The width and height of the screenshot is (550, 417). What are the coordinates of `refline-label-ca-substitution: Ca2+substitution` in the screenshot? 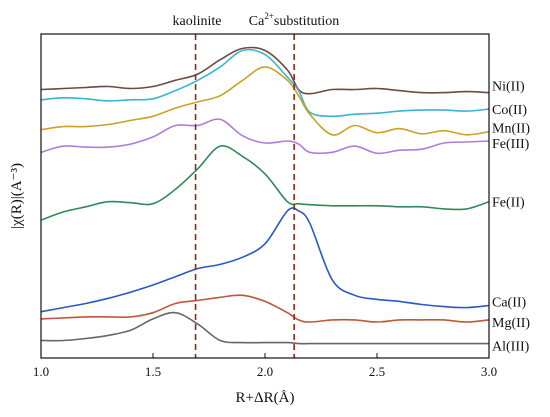 It's located at (294, 20).